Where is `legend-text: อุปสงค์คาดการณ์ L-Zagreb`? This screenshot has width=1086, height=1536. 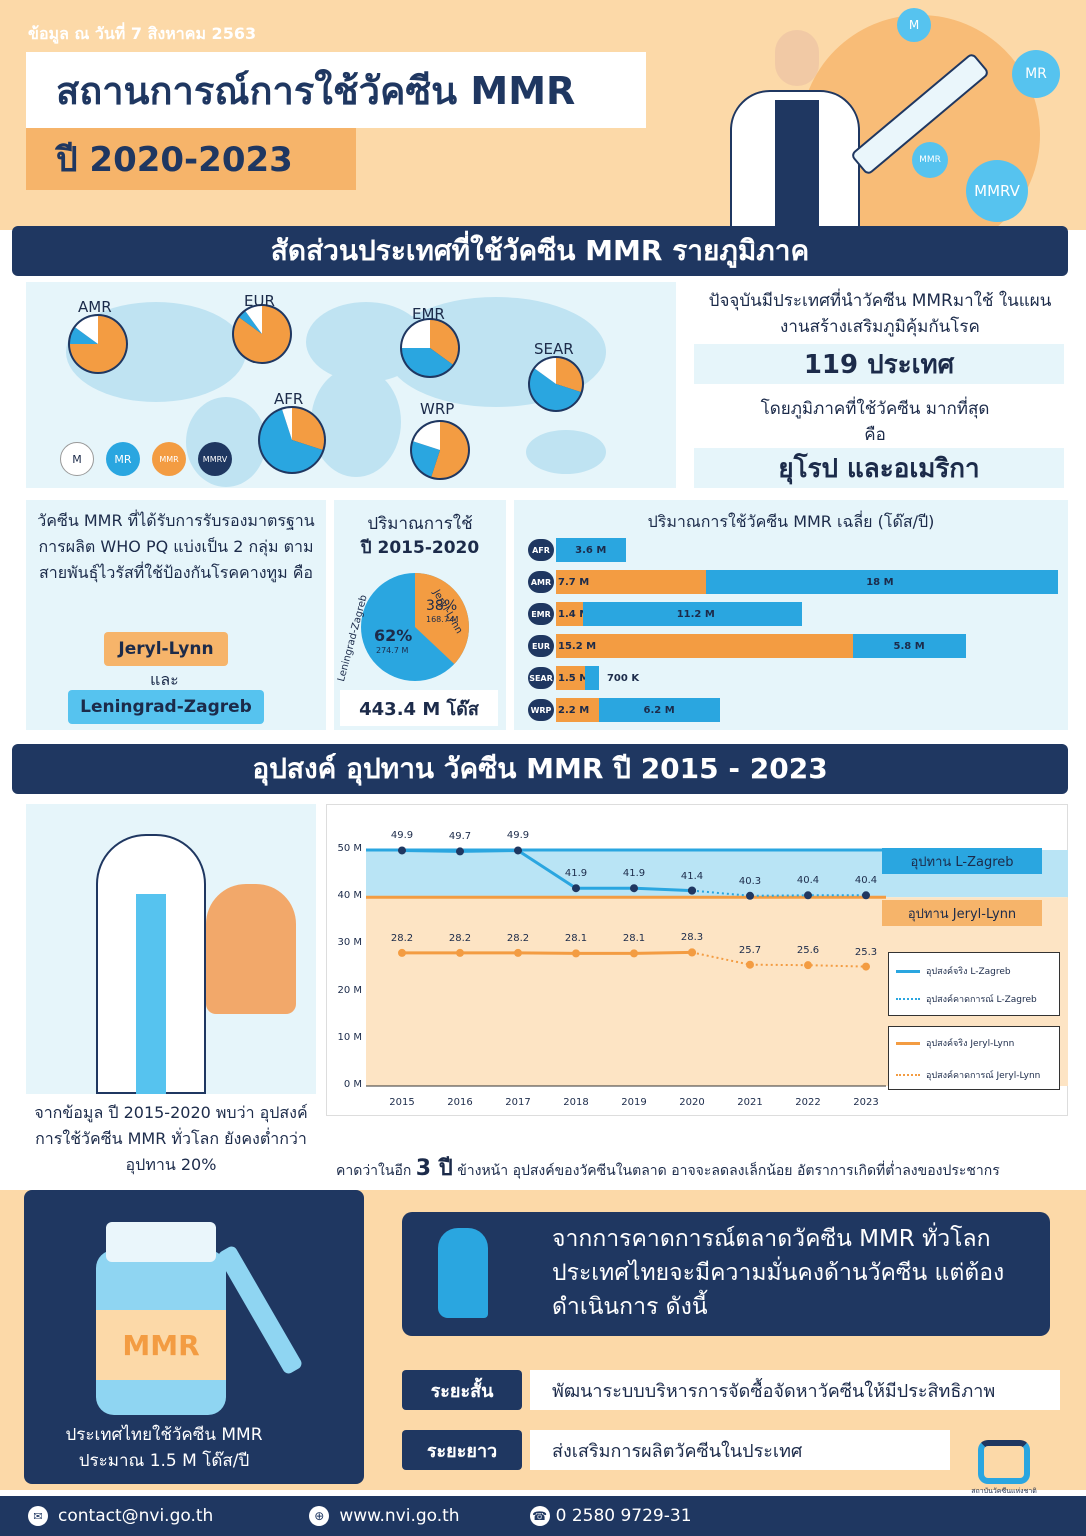 legend-text: อุปสงค์คาดการณ์ L-Zagreb is located at coordinates (981, 1000).